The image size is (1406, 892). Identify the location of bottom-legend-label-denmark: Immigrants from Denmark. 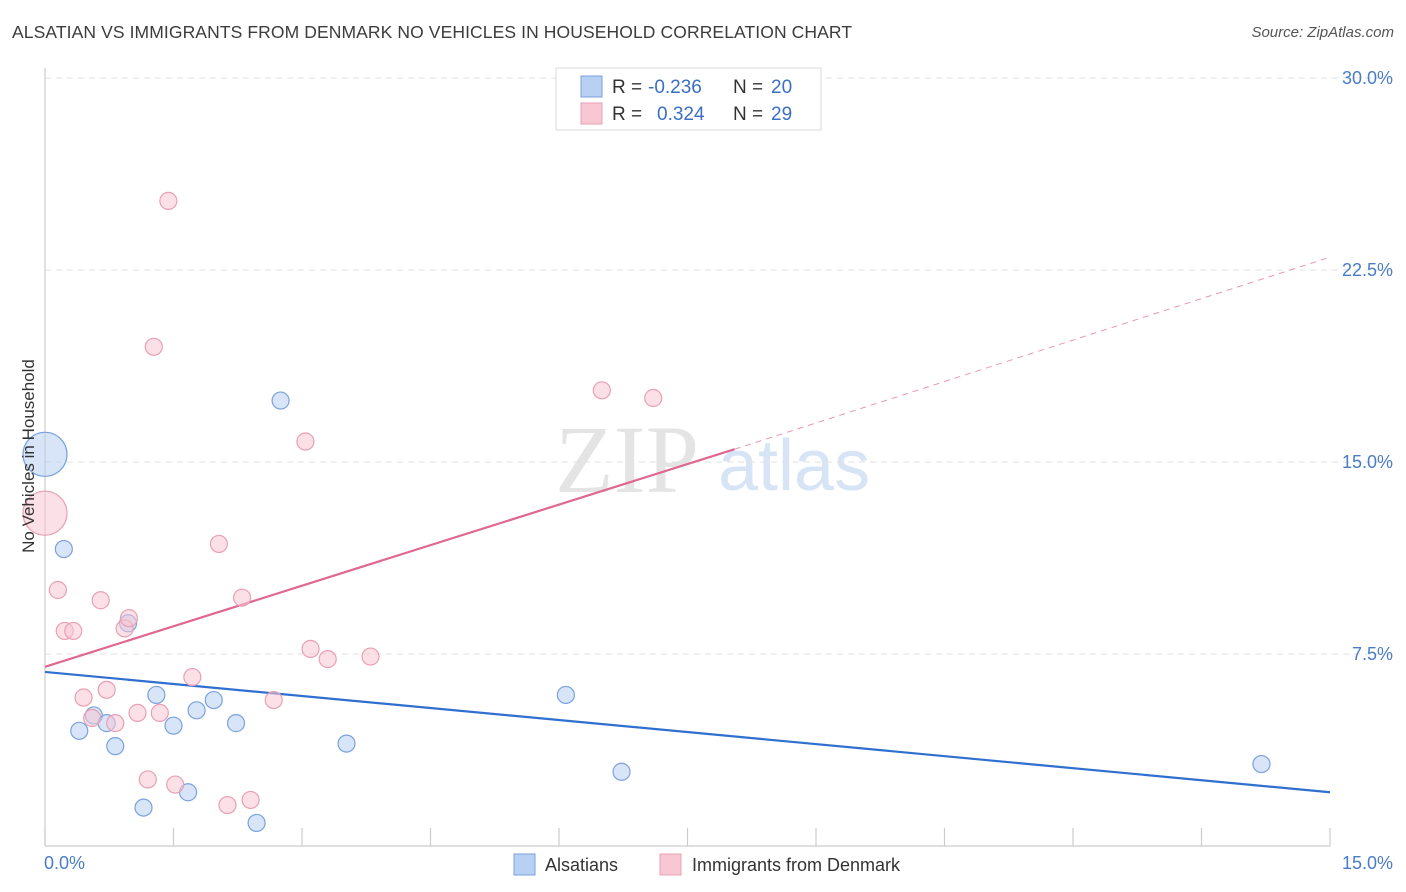
(796, 865).